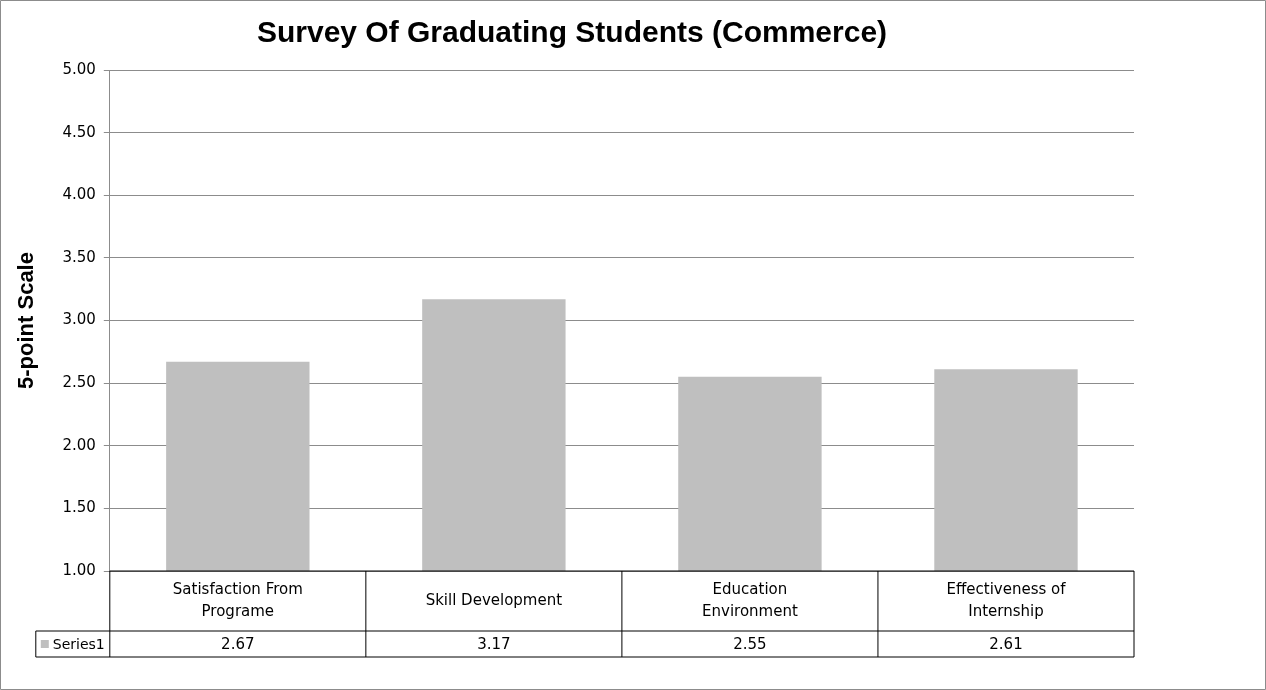 This screenshot has height=690, width=1266. I want to click on x-tick-label: Satisfaction From Programe, so click(237, 599).